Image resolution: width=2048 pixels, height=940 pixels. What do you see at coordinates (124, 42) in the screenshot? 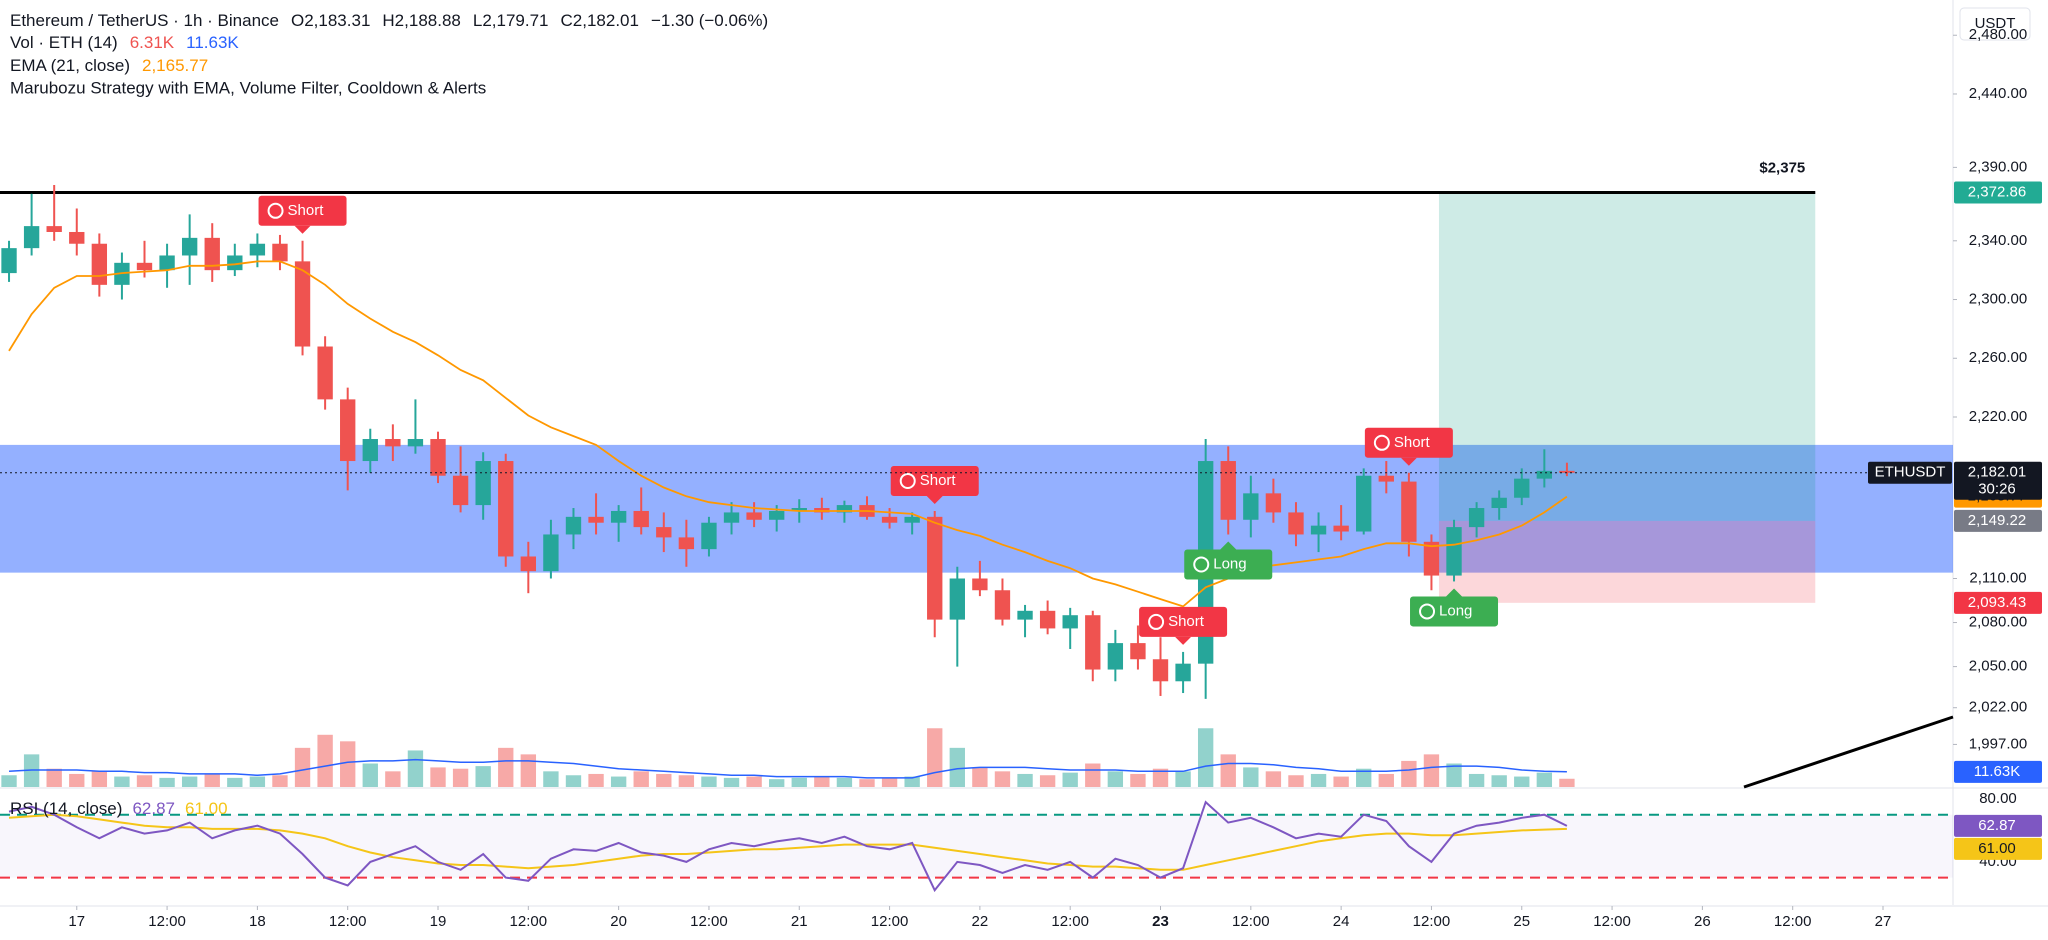
I see `volume-legend: Vol · ETH (14) 6.31K 11.63K` at bounding box center [124, 42].